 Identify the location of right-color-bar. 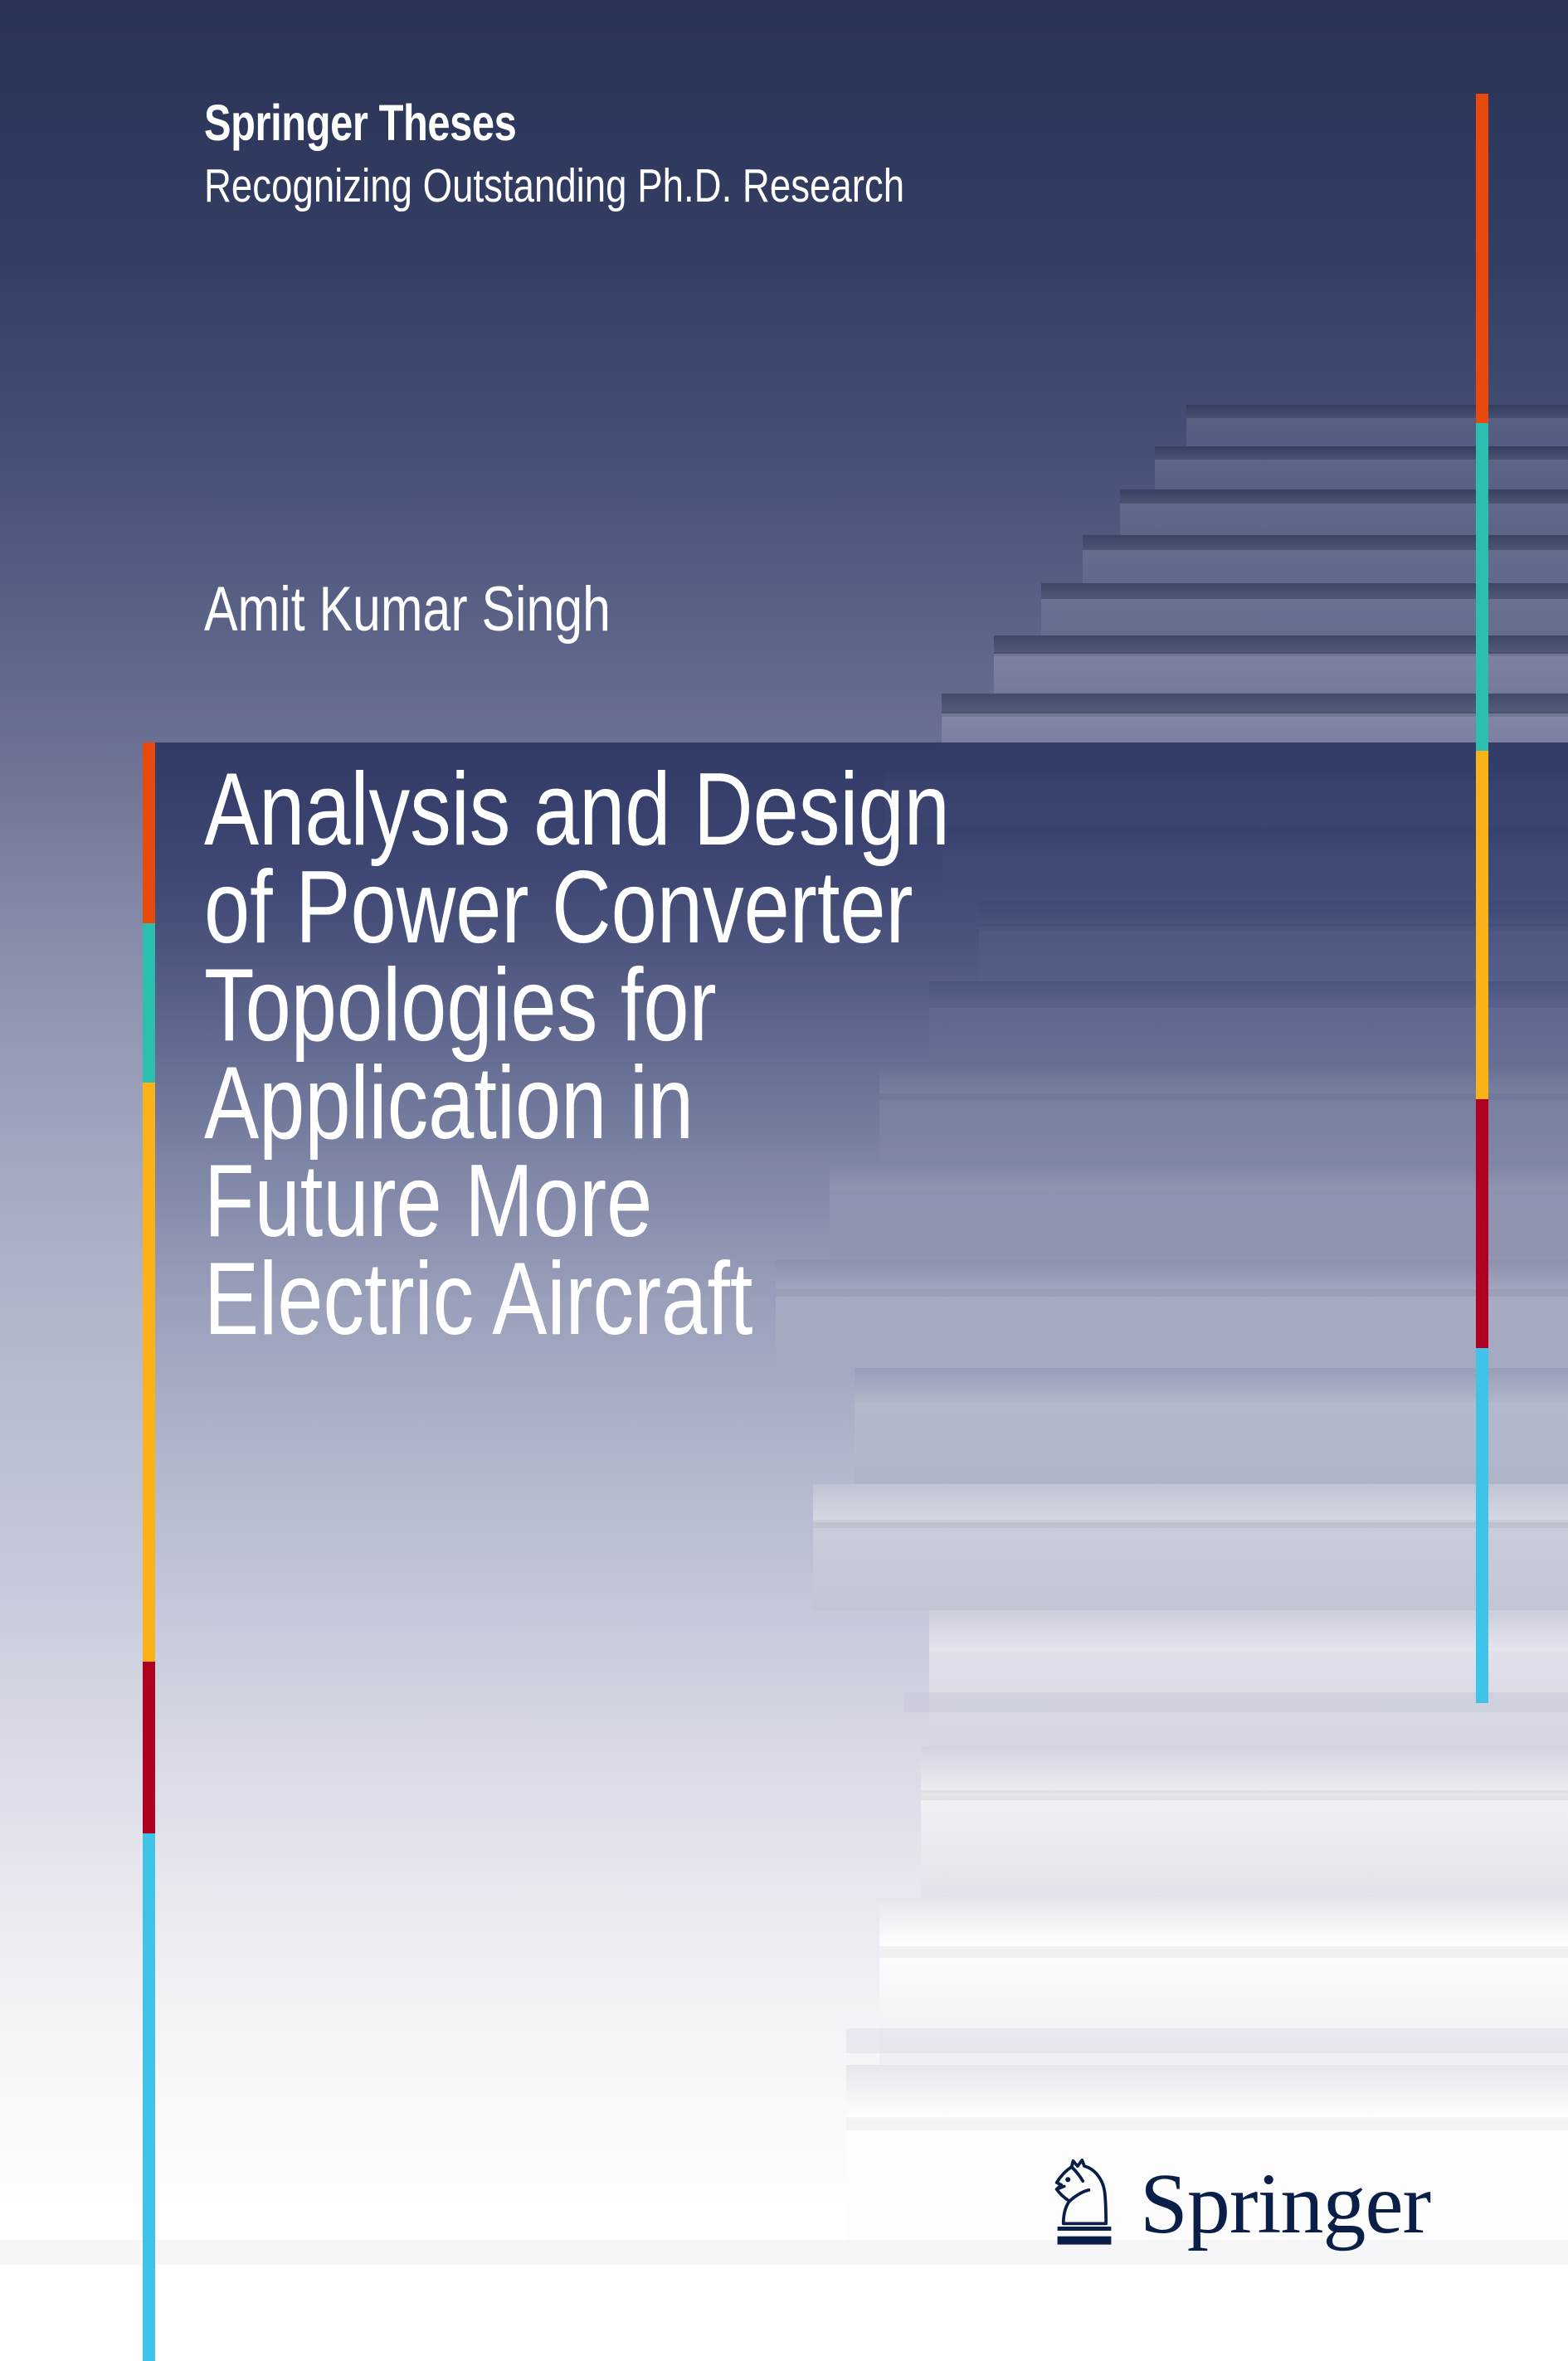
(1482, 898).